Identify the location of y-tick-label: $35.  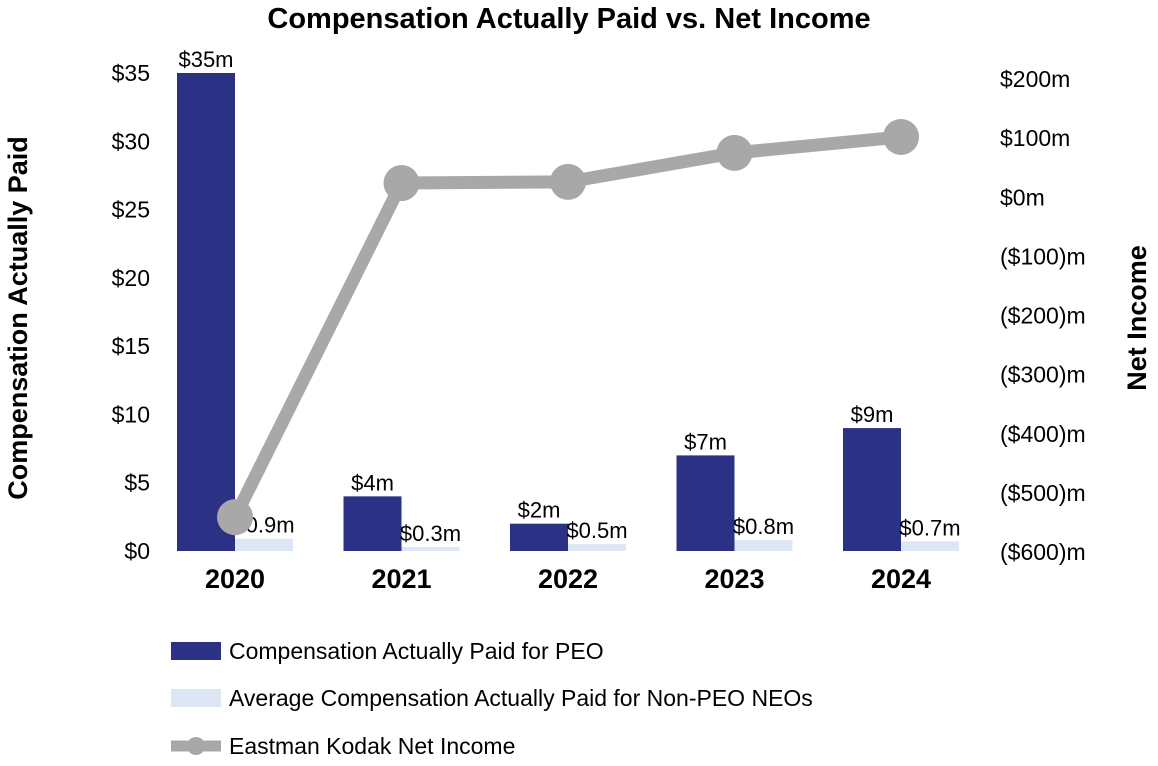
(131, 73).